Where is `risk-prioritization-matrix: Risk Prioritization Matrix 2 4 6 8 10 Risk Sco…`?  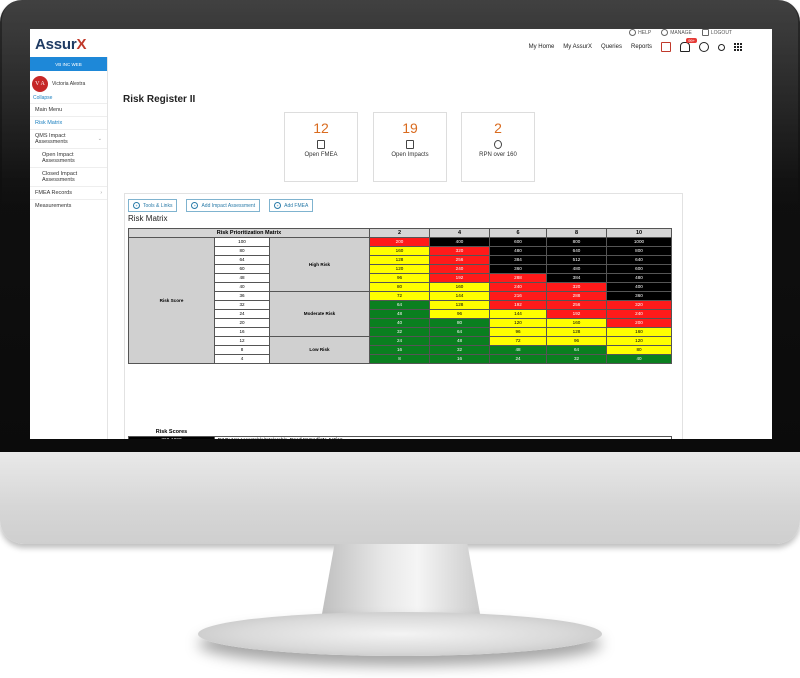
risk-prioritization-matrix: Risk Prioritization Matrix 2 4 6 8 10 Risk Sco… is located at coordinates (400, 296).